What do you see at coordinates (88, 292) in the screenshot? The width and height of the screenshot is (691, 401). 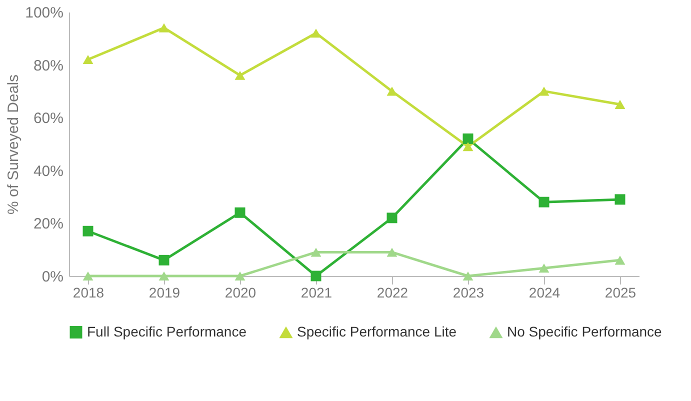 I see `x-tick-label: 2018` at bounding box center [88, 292].